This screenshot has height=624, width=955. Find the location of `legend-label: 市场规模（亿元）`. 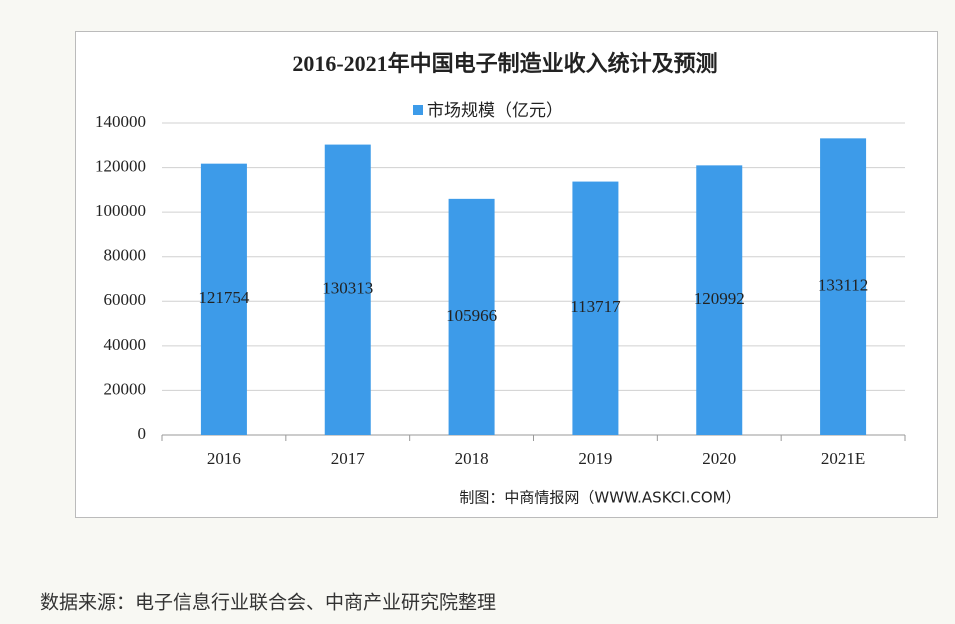

legend-label: 市场规模（亿元） is located at coordinates (495, 111).